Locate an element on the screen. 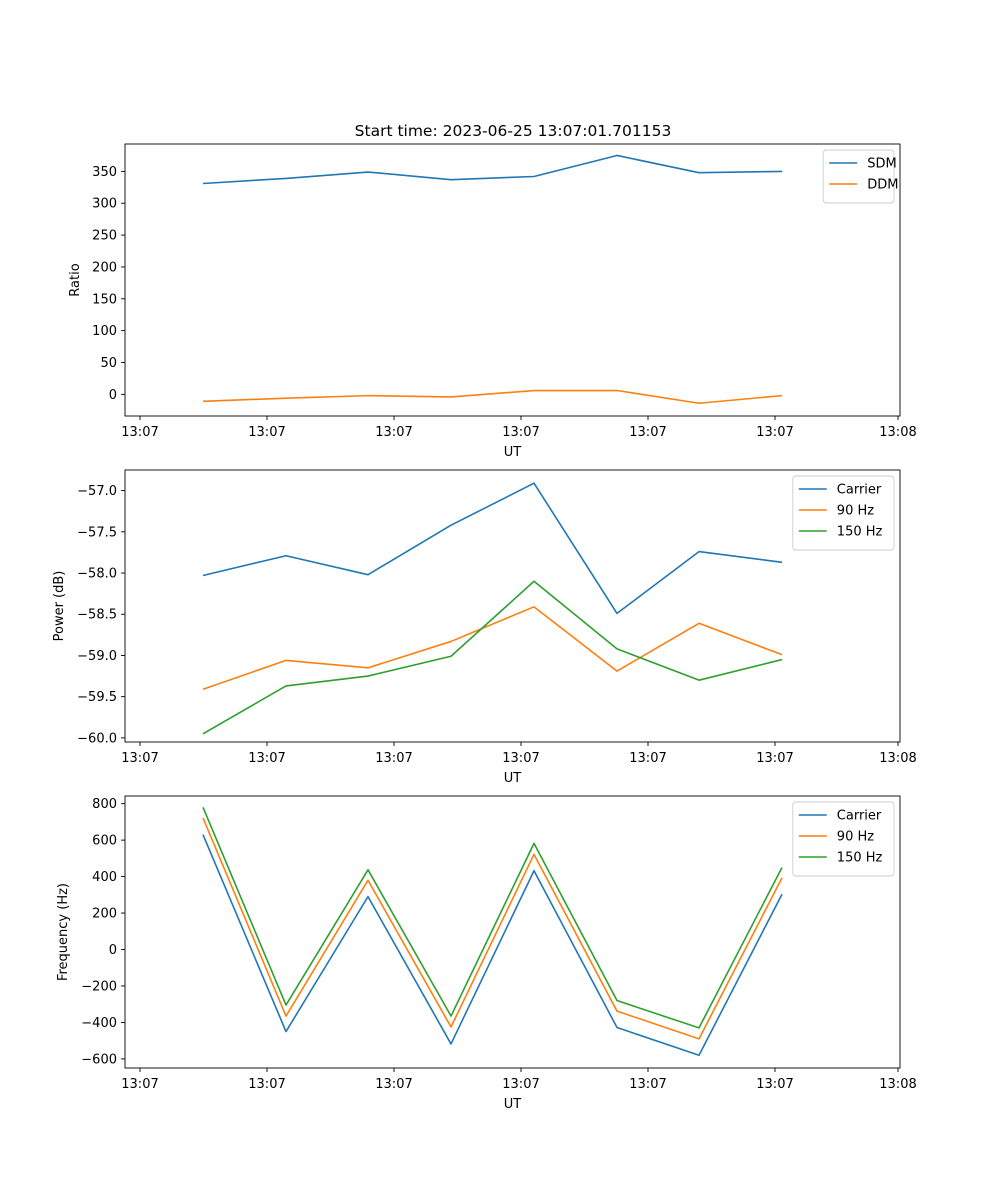  y-tick-label: −57.0 is located at coordinates (97, 491).